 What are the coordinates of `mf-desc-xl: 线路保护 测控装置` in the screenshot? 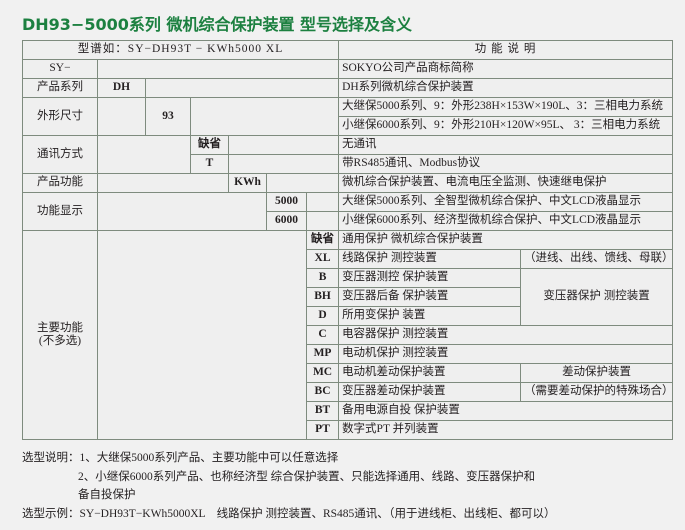 It's located at (430, 259).